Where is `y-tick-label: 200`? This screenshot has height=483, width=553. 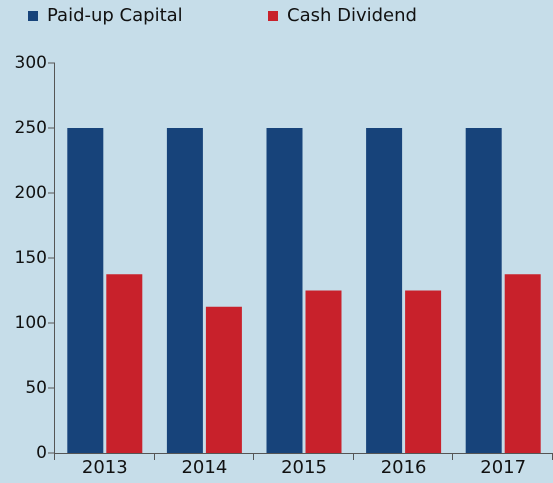 y-tick-label: 200 is located at coordinates (31, 193).